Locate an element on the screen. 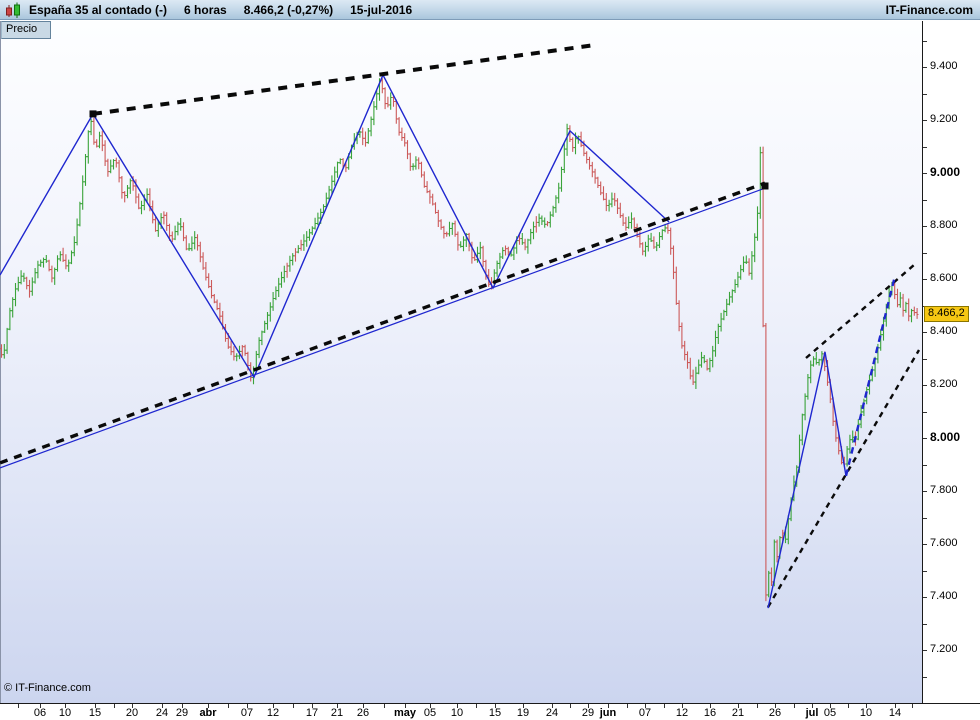 Image resolution: width=980 pixels, height=720 pixels. x-axis-label: 26 is located at coordinates (775, 713).